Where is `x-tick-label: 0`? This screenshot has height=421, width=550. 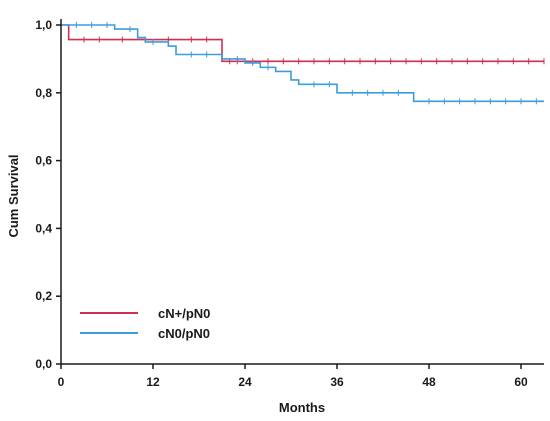 x-tick-label: 0 is located at coordinates (61, 382).